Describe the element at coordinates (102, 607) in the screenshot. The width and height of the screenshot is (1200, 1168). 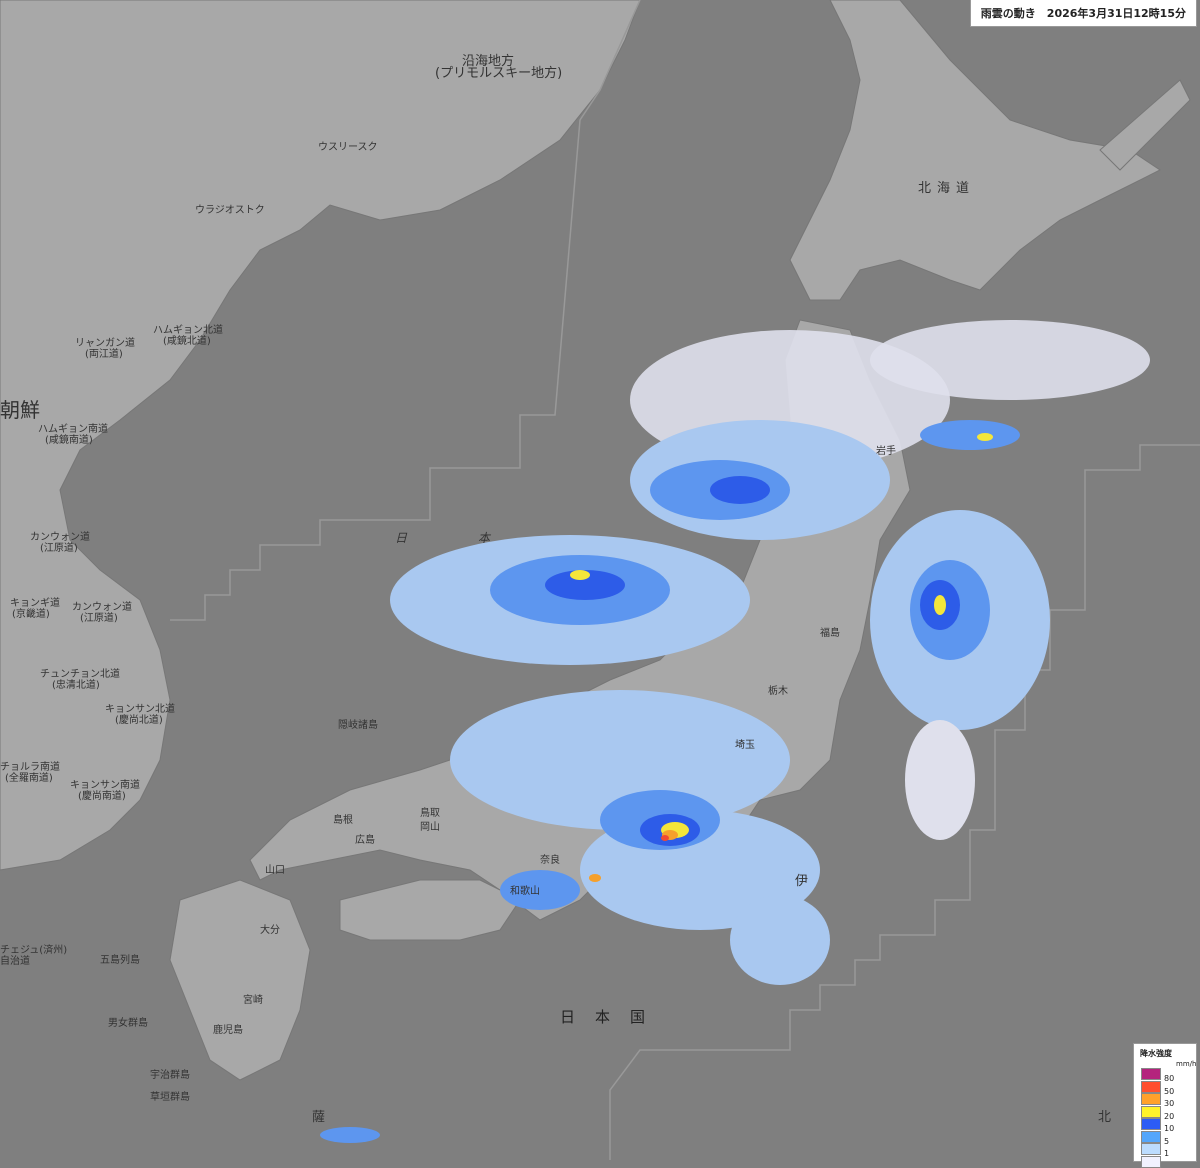
I see `map-label-gangwon-s: カンウォン道` at that location.